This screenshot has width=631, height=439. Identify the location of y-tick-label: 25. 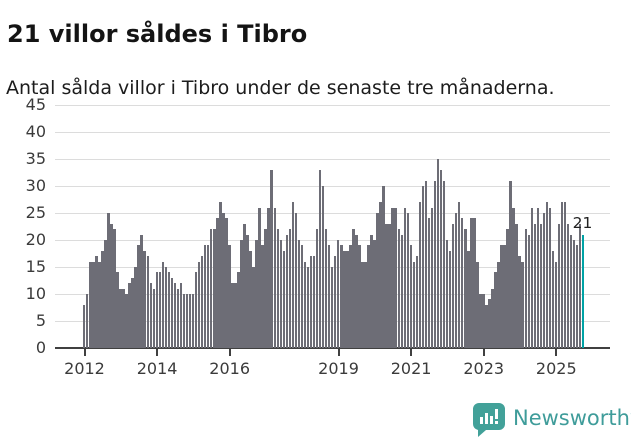
(35, 212).